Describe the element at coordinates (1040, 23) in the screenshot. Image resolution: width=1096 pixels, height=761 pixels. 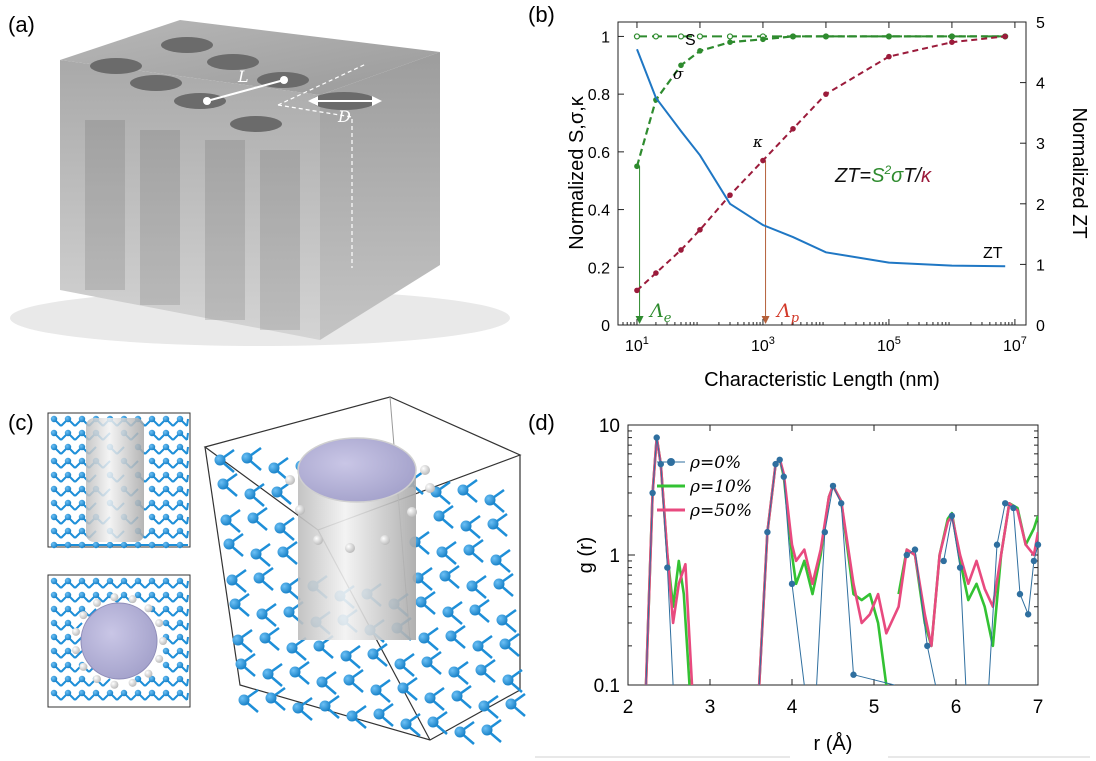
I see `y-right-tick-label: 5` at that location.